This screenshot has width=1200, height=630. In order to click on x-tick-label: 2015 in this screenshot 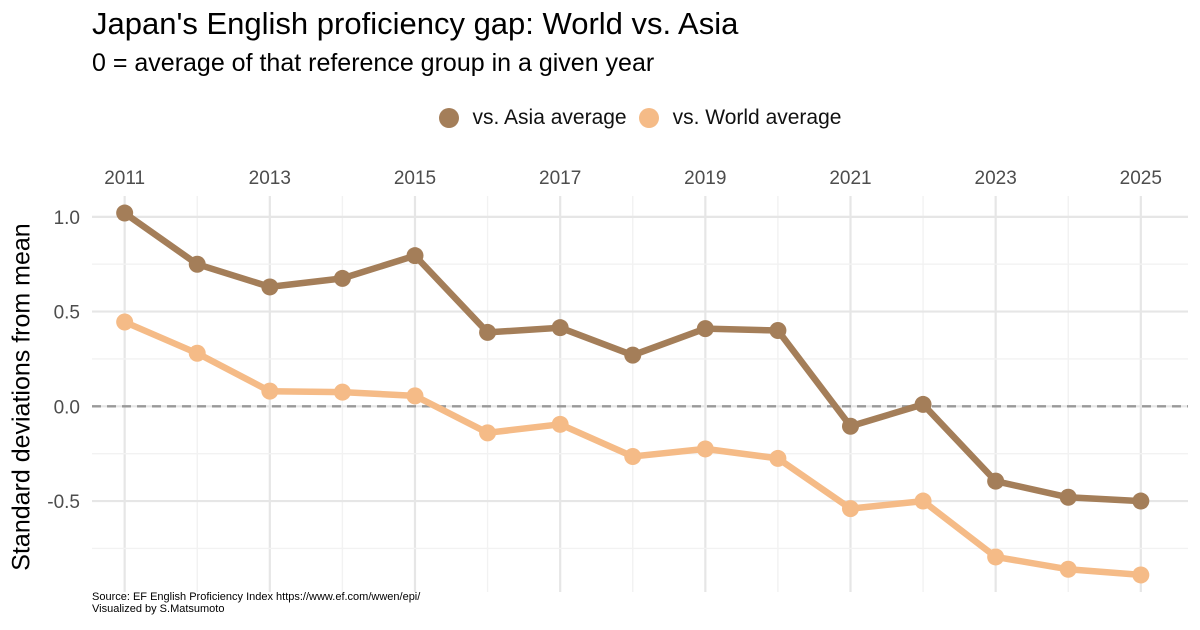, I will do `click(415, 178)`.